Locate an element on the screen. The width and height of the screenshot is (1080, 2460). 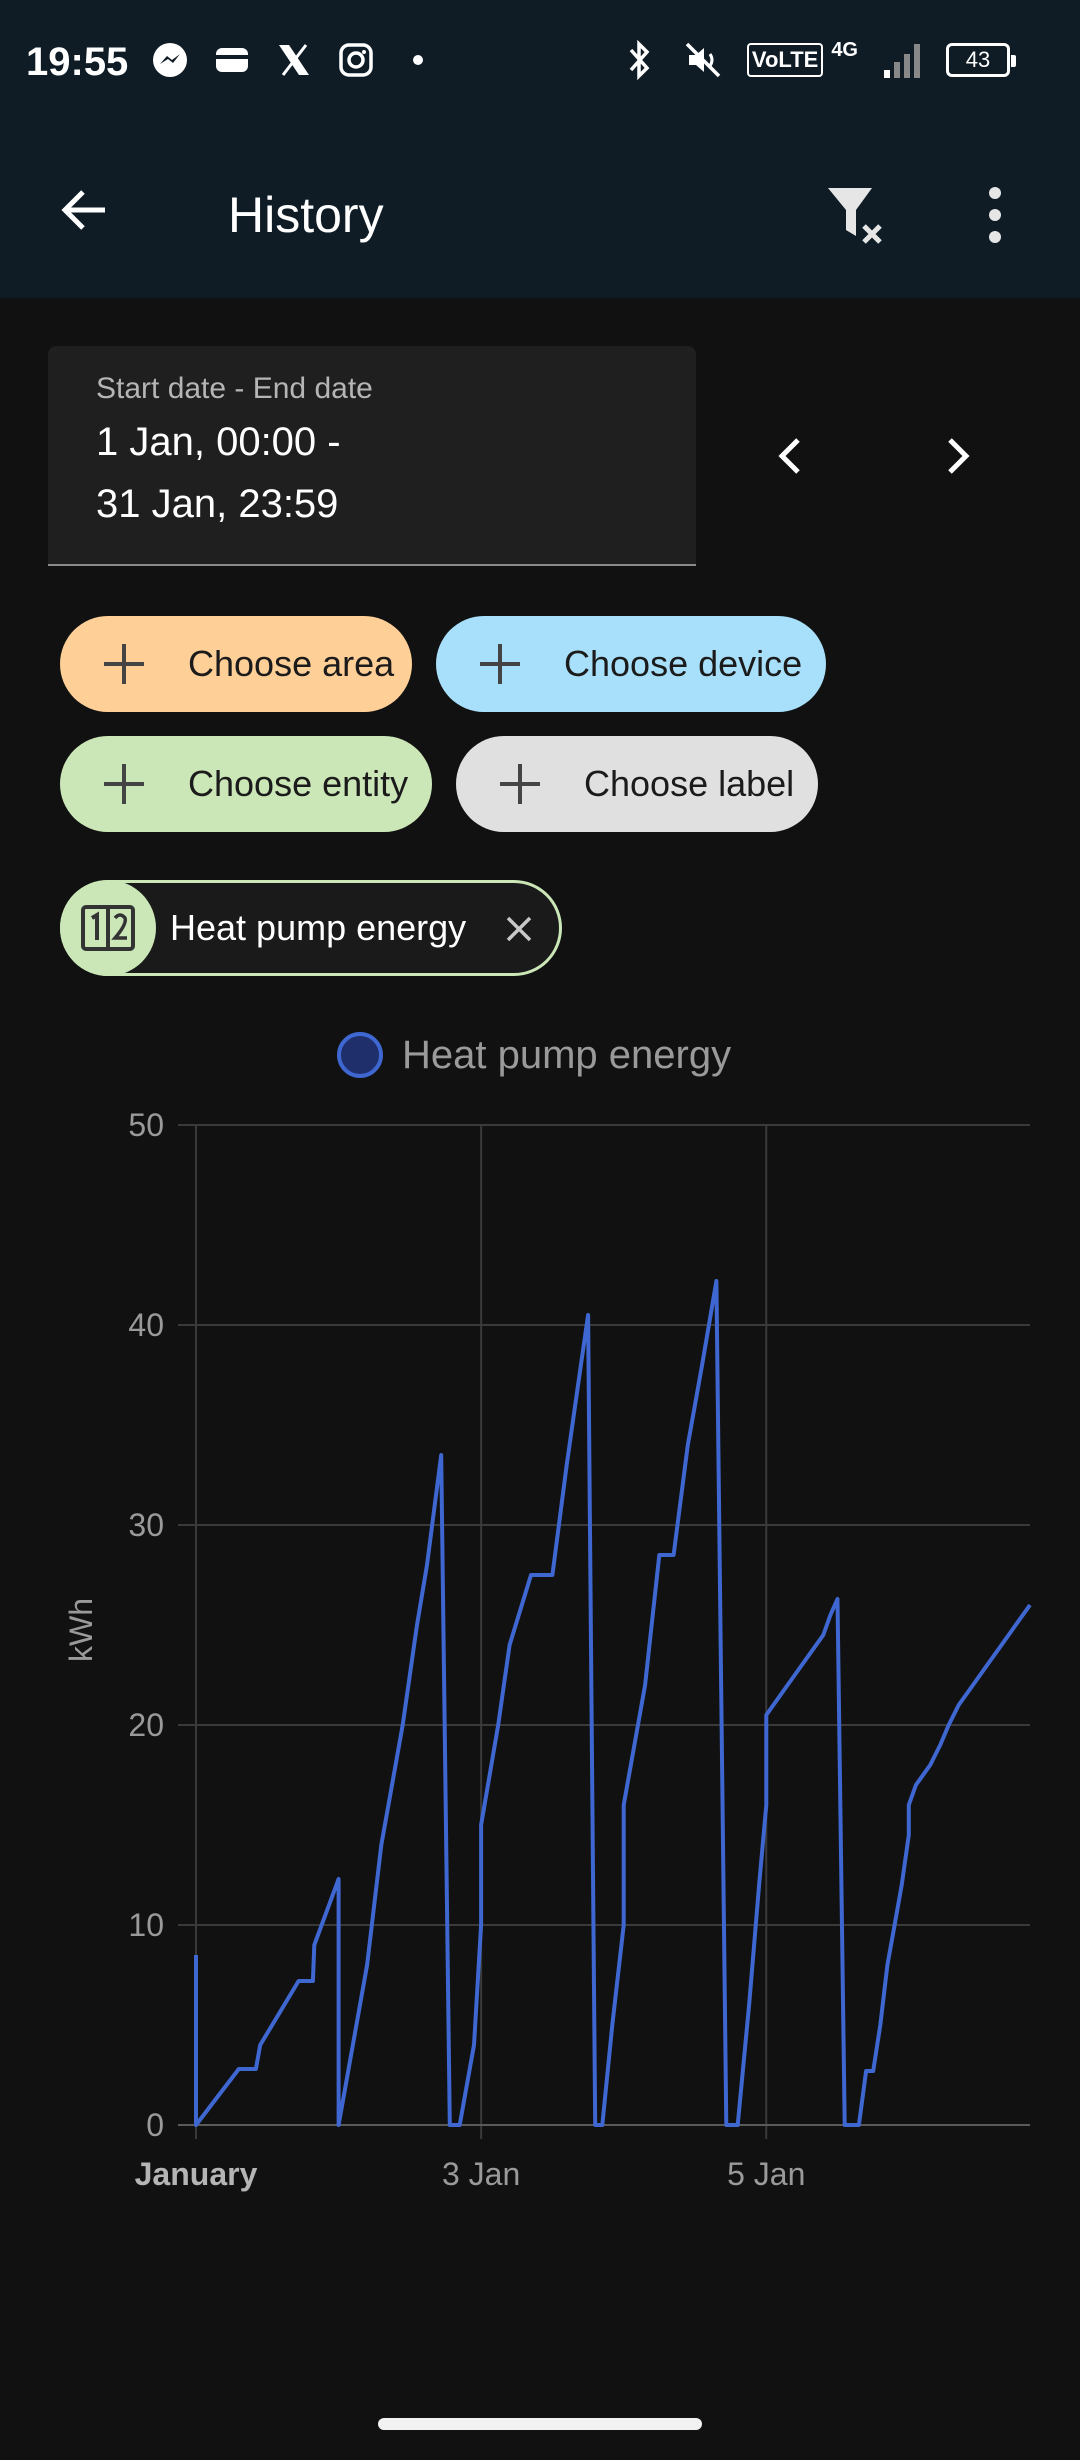
choose-area-label: Choose area is located at coordinates (291, 663).